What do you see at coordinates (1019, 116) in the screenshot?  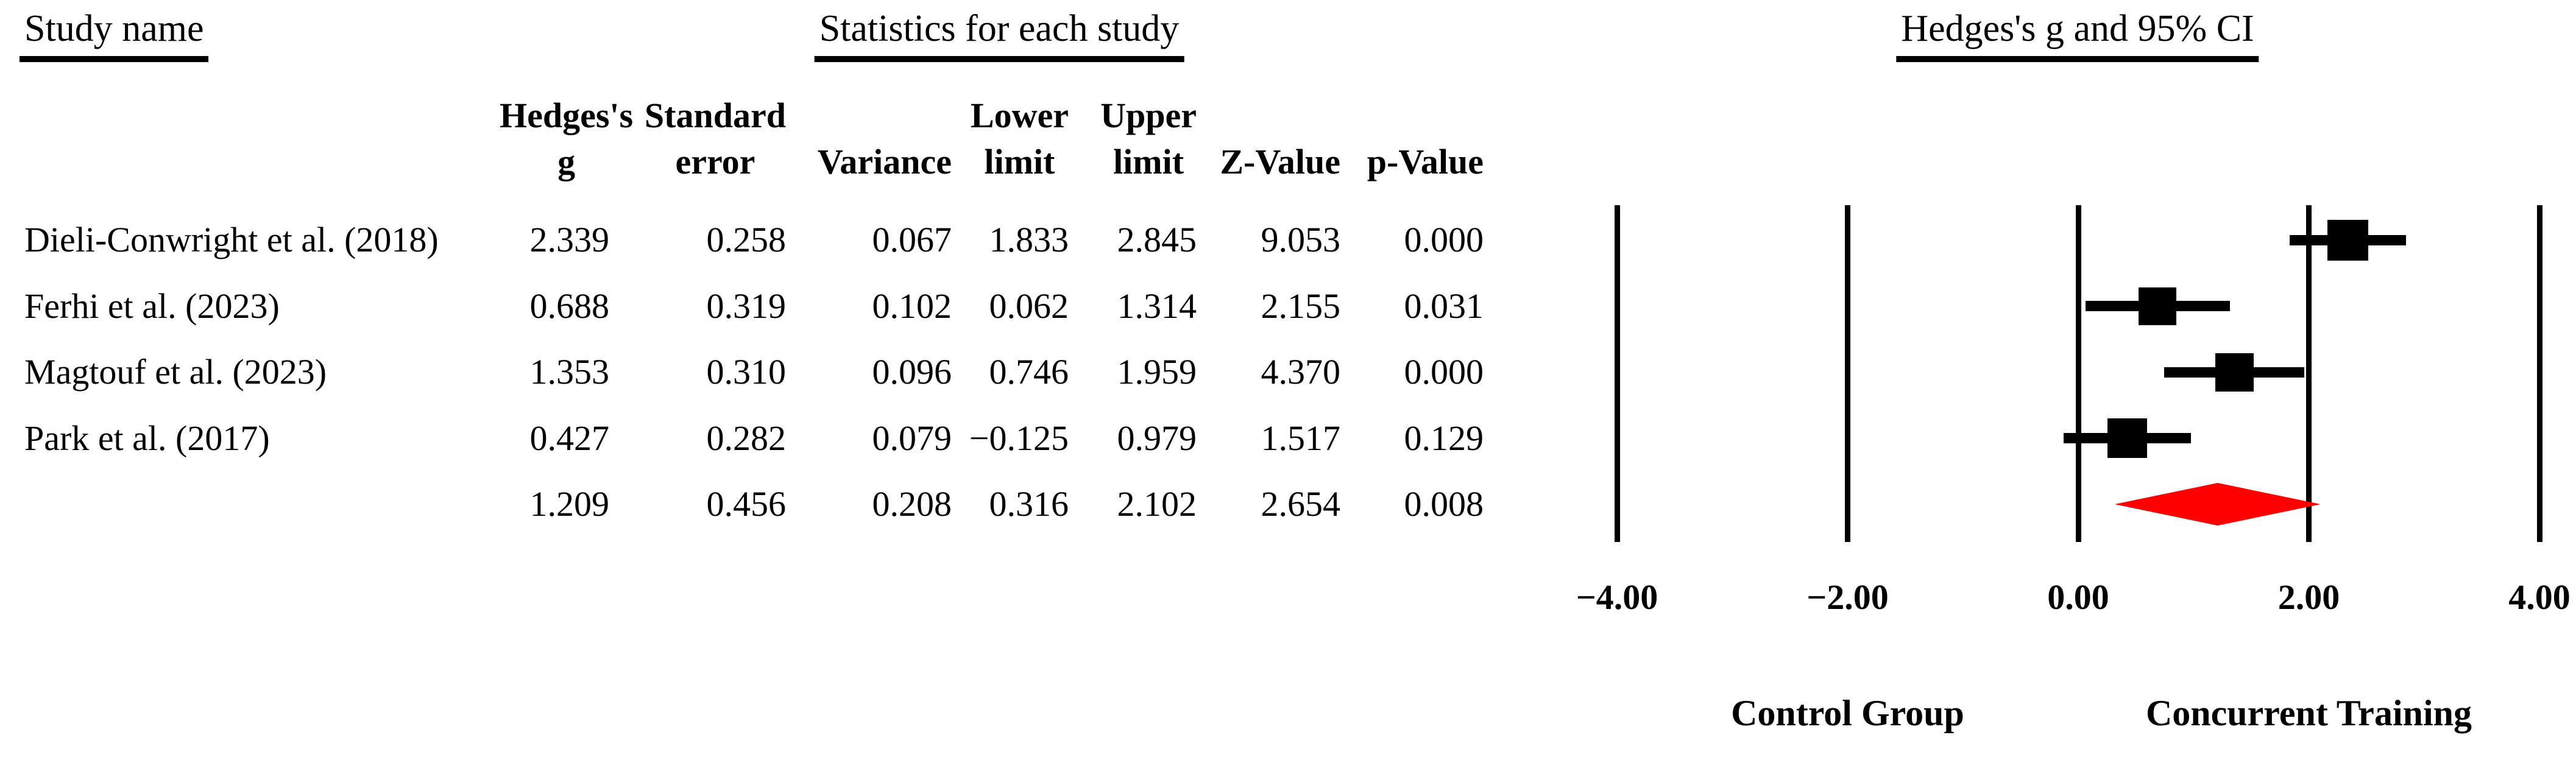 I see `header-lower-limit-line1: Lower` at bounding box center [1019, 116].